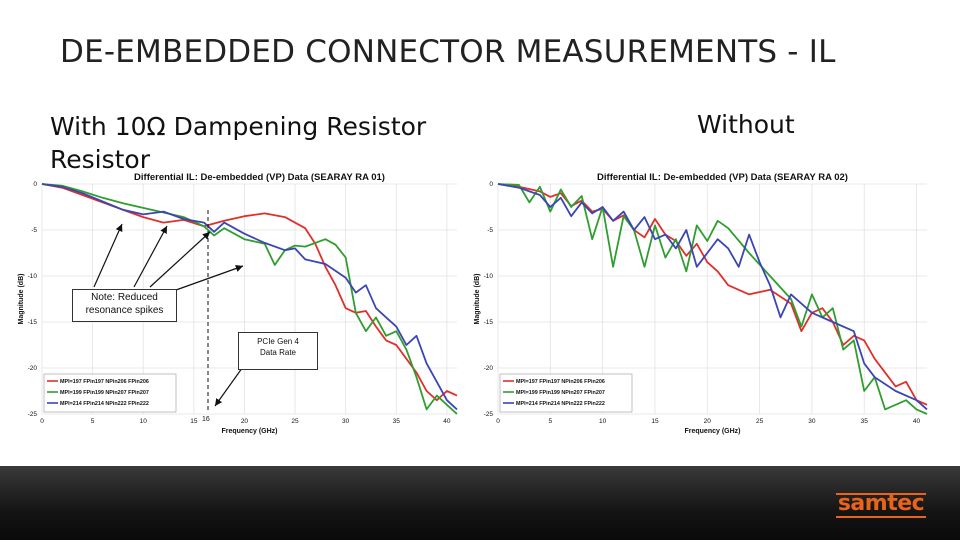  I want to click on right-caption: Without, so click(746, 124).